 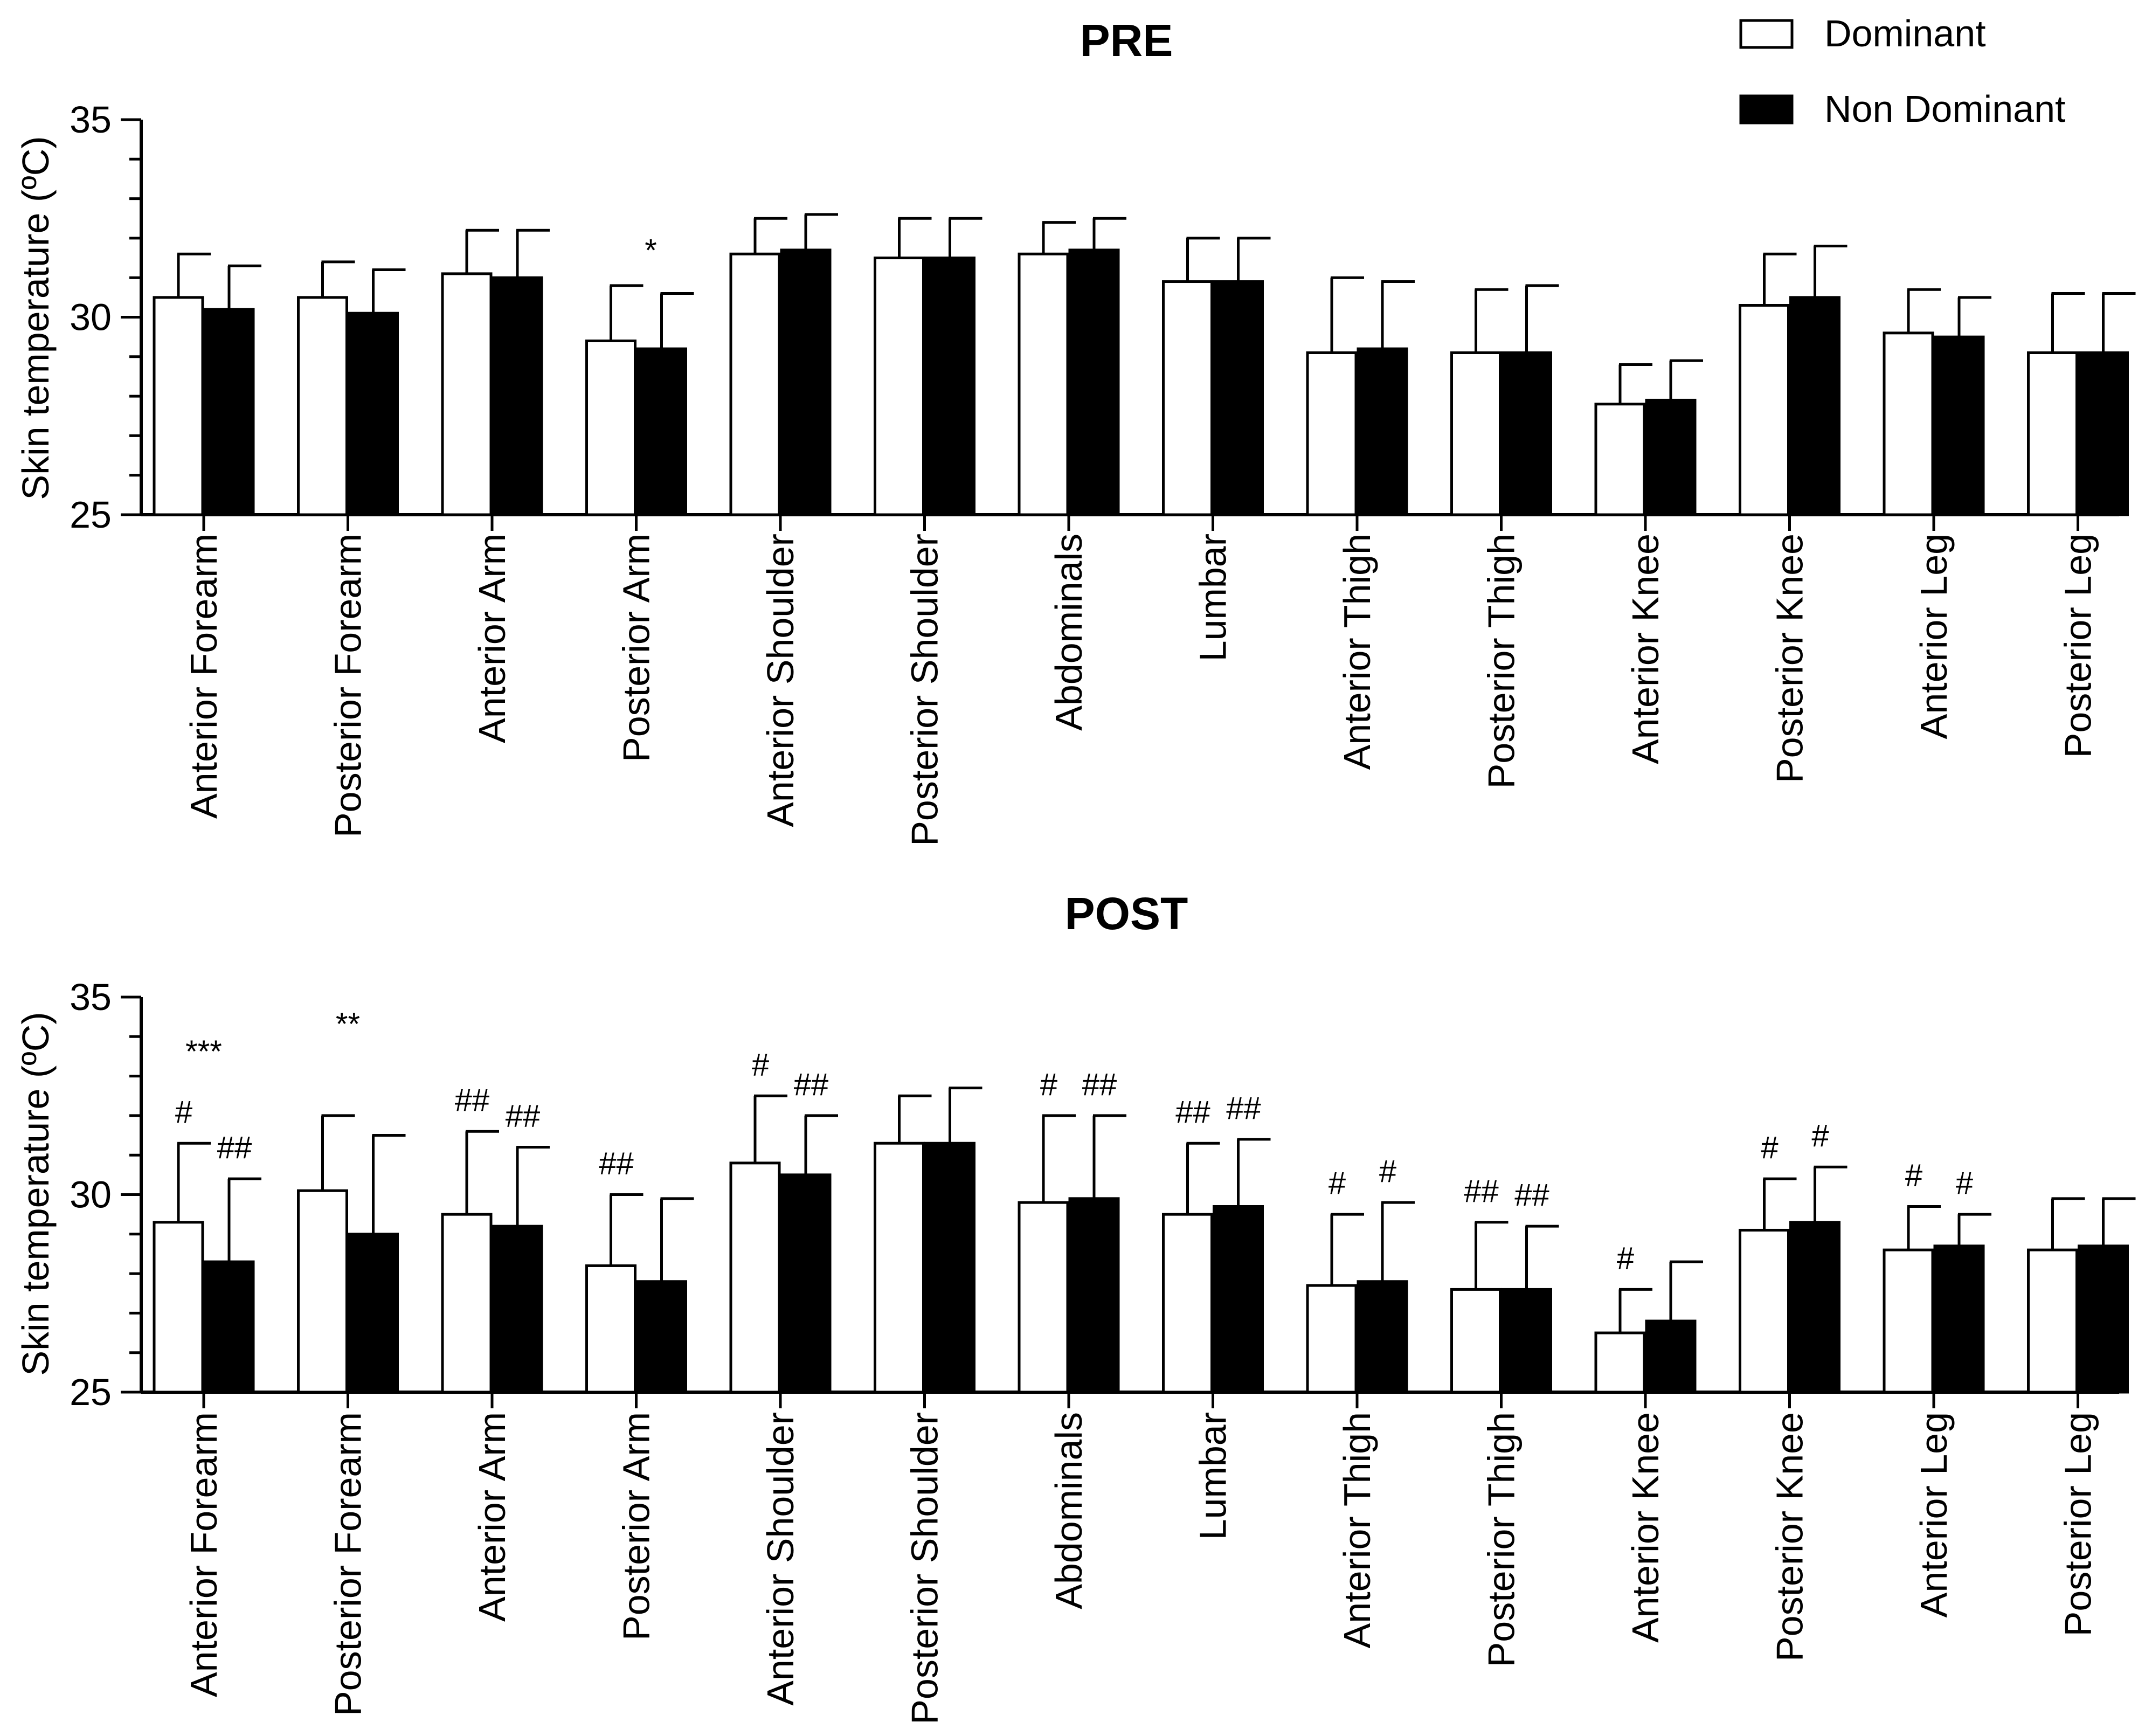 What do you see at coordinates (925, 1568) in the screenshot?
I see `c1-x-tick-label-posterior-shoulder: Posterior Shoulder` at bounding box center [925, 1568].